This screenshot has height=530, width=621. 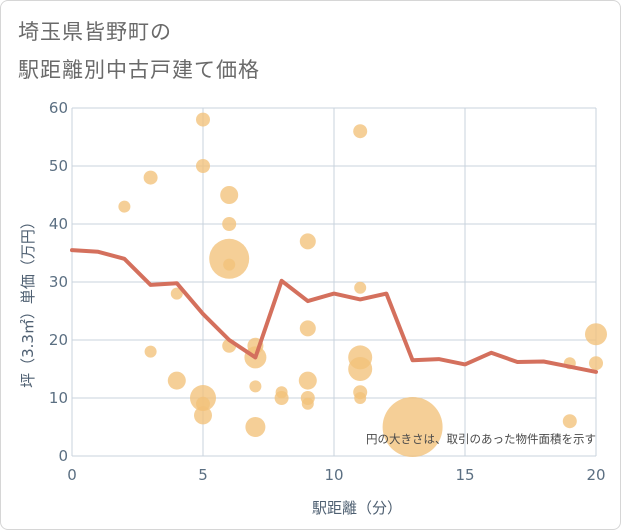 What do you see at coordinates (63, 456) in the screenshot?
I see `y-tick-label: 0` at bounding box center [63, 456].